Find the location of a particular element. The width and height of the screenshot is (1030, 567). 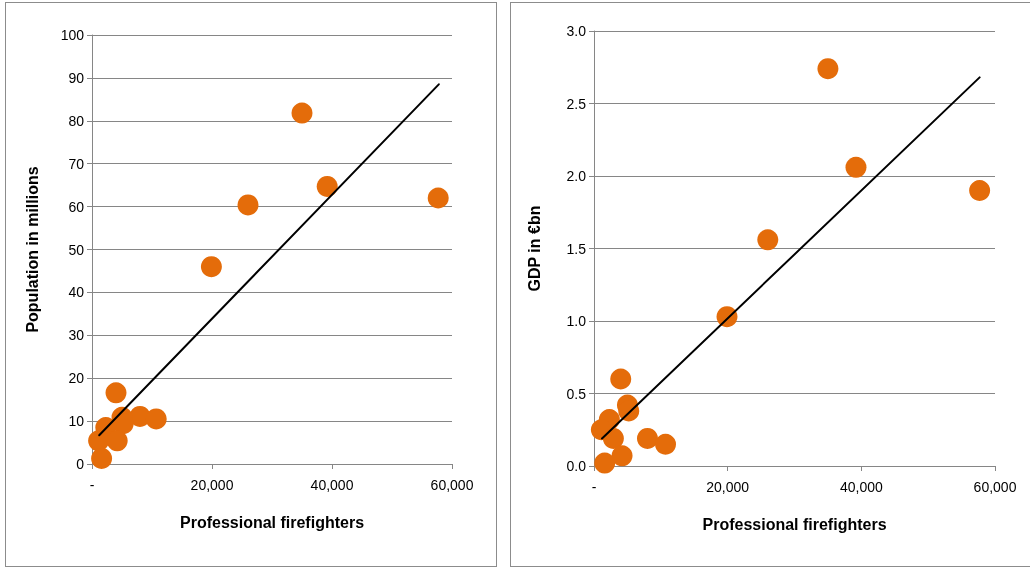

y-tick-label: 100 is located at coordinates (72, 35).